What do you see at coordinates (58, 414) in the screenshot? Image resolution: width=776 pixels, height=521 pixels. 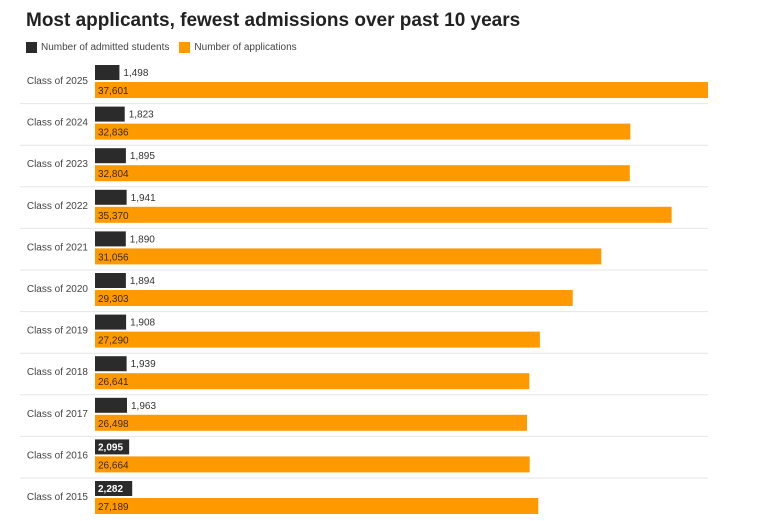 I see `category-label: Class of 2017` at bounding box center [58, 414].